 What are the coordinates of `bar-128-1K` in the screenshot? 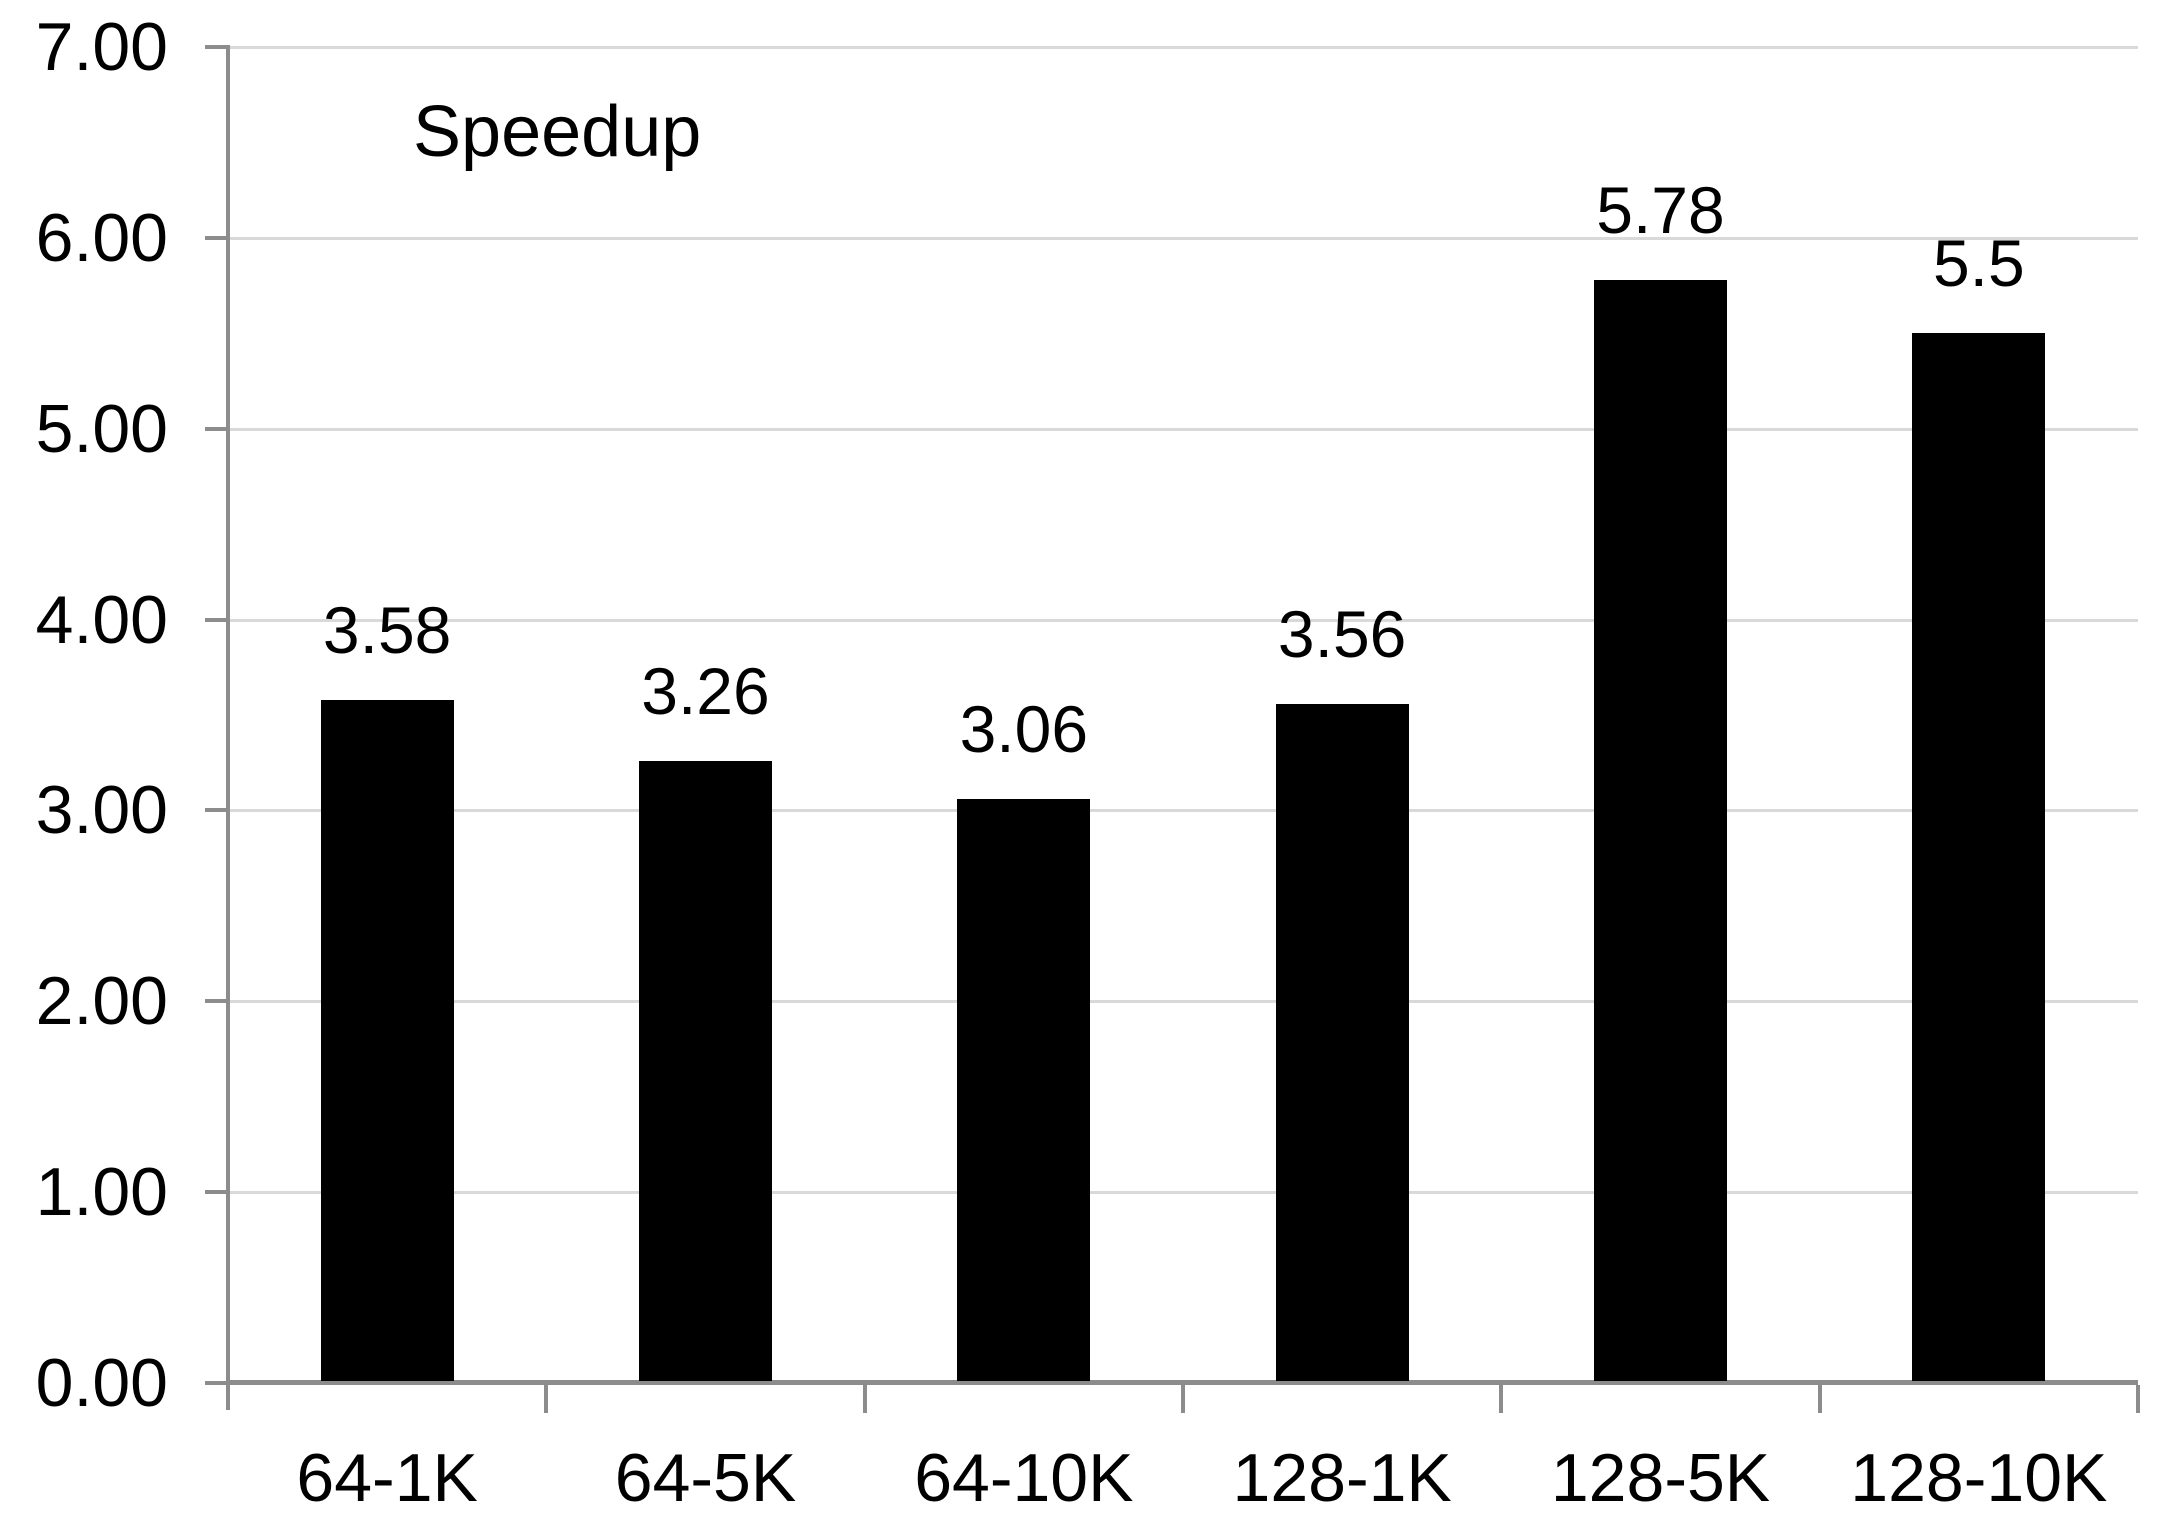 It's located at (1342, 1042).